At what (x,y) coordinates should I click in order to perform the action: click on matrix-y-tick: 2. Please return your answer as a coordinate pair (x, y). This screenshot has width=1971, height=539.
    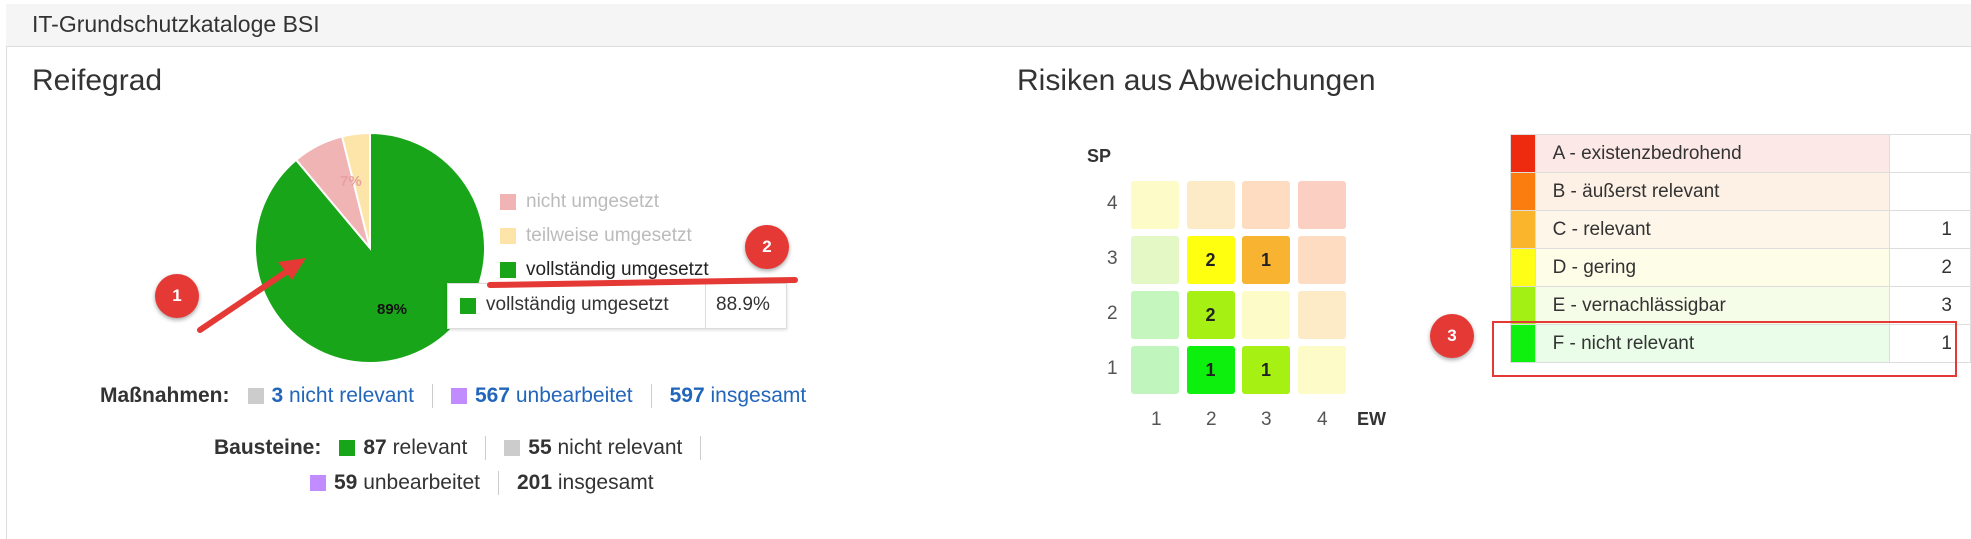
    Looking at the image, I should click on (1112, 313).